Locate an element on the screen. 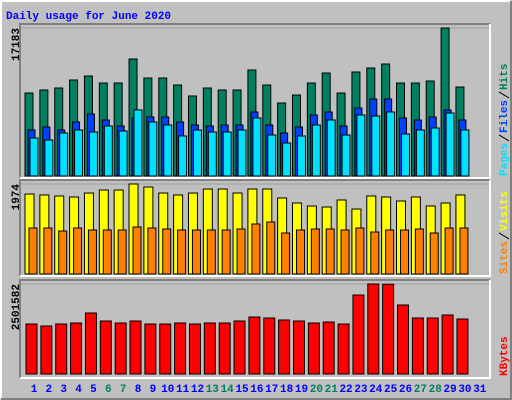  legend: Pages Files Hits is located at coordinates (504, 120).